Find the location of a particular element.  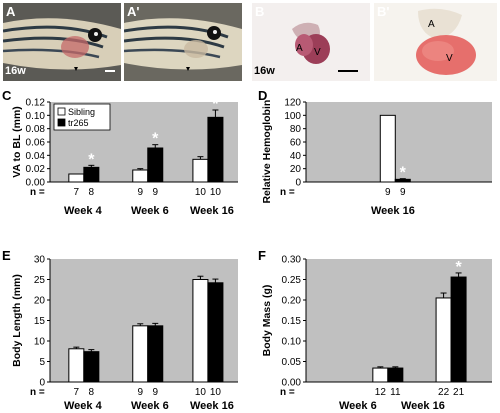

y-tick-label-f: 0.25 is located at coordinates (292, 280).